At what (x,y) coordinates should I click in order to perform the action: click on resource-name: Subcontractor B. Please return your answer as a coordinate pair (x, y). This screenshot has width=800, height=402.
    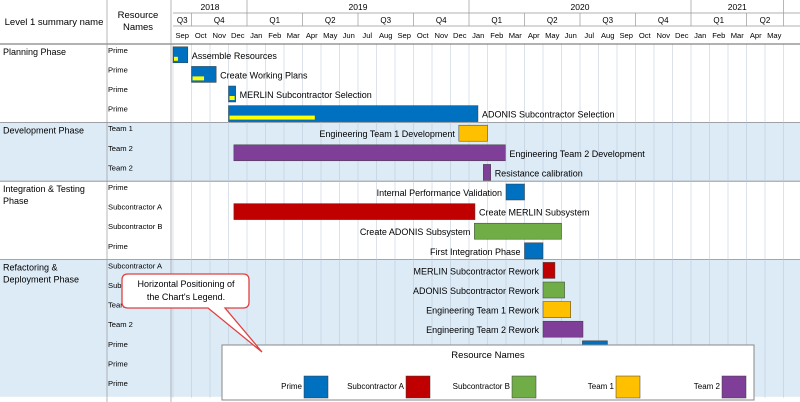
    Looking at the image, I should click on (135, 226).